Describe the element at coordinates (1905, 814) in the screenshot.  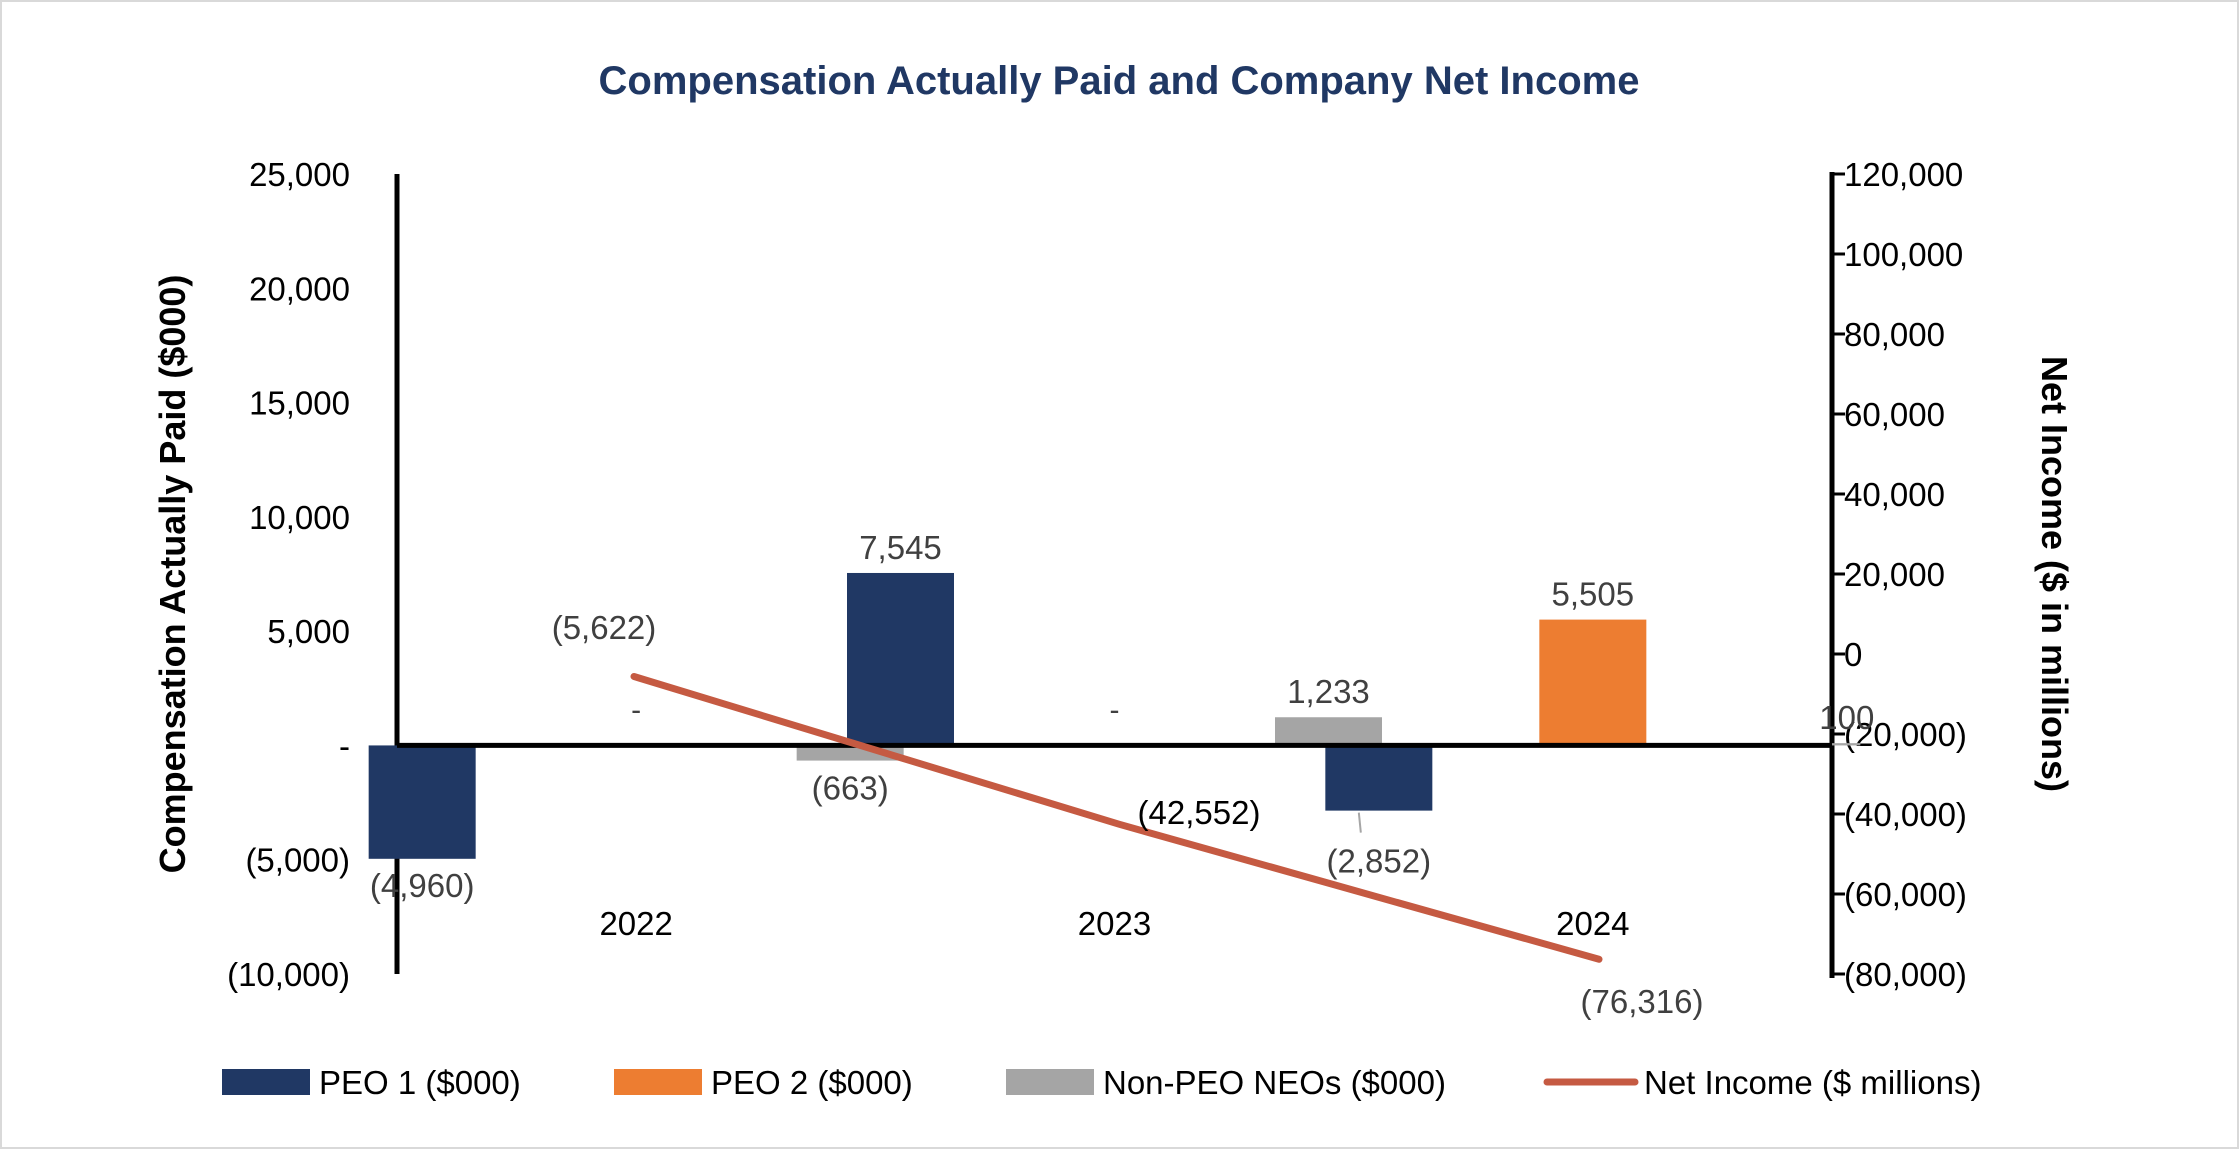
I see `right-y-tick-label: (40,000)` at that location.